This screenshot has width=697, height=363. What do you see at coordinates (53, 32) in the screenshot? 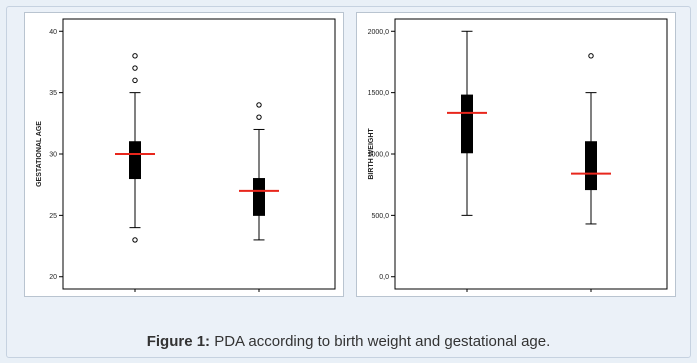
I see `y-tick-label: 40` at bounding box center [53, 32].